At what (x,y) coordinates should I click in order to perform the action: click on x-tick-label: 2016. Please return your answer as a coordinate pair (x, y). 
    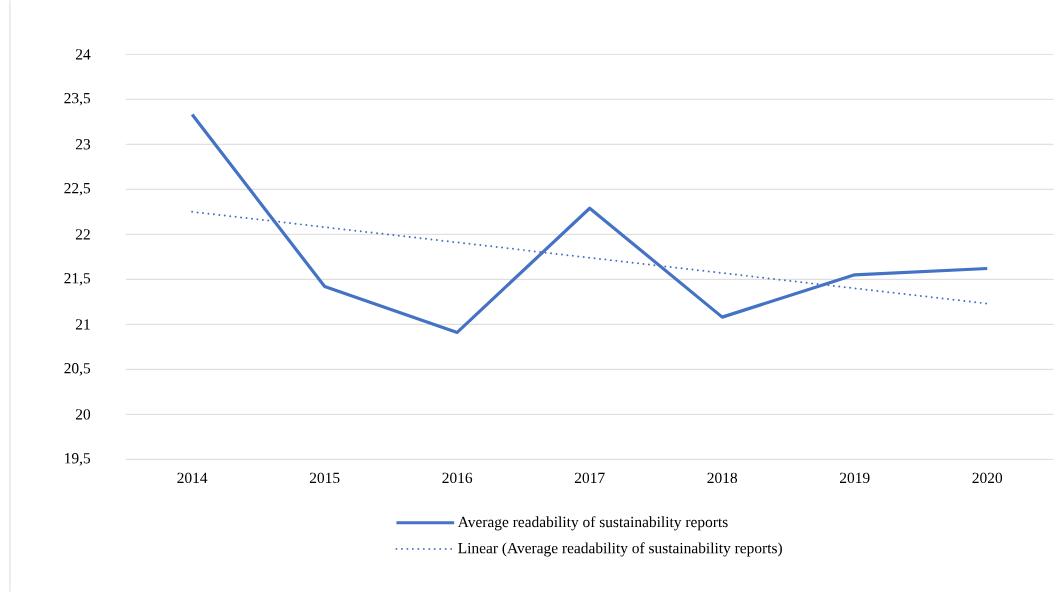
    Looking at the image, I should click on (457, 477).